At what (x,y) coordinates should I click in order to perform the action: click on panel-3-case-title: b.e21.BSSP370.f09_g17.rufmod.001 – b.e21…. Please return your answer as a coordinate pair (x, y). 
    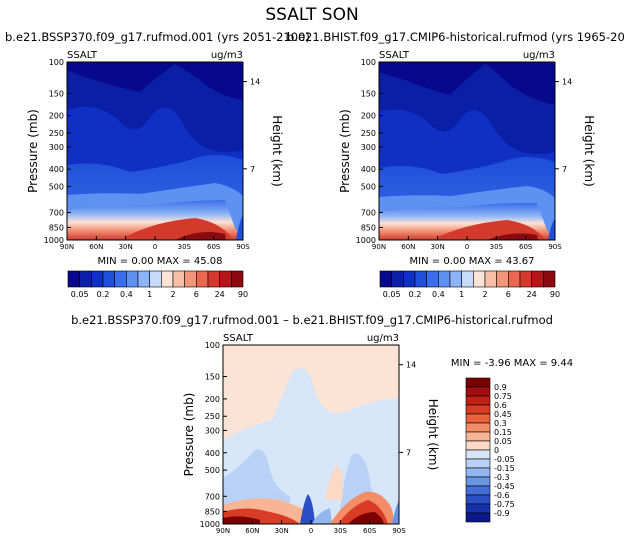
    Looking at the image, I should click on (312, 320).